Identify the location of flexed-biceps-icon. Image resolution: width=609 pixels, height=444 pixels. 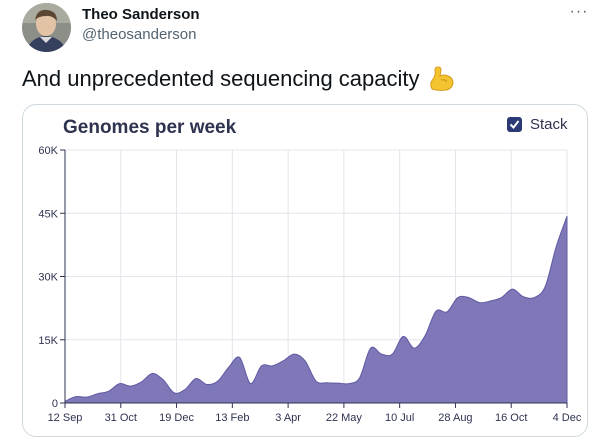
(441, 79).